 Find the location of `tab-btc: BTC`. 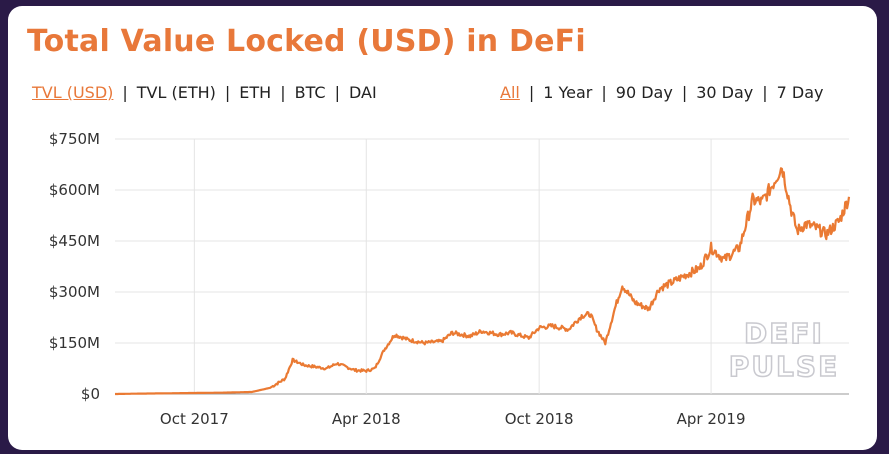

tab-btc: BTC is located at coordinates (310, 92).